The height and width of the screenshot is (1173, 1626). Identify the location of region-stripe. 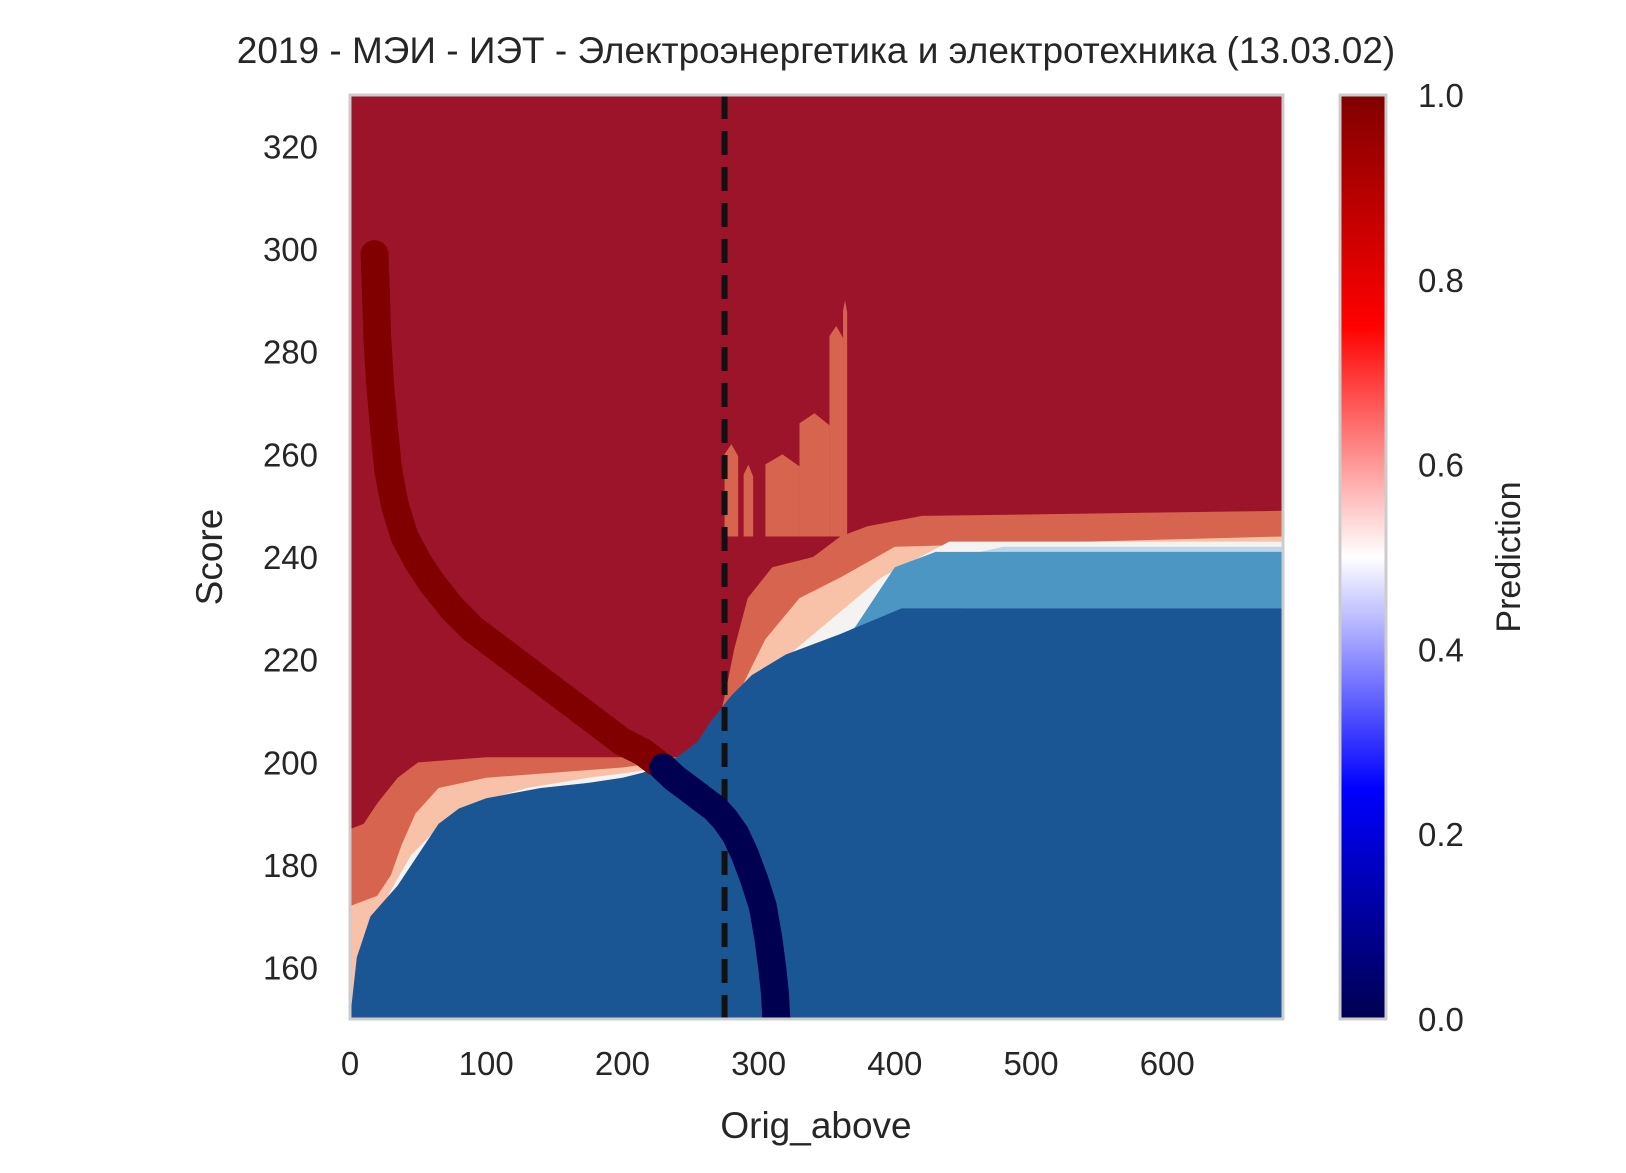
(1122, 604).